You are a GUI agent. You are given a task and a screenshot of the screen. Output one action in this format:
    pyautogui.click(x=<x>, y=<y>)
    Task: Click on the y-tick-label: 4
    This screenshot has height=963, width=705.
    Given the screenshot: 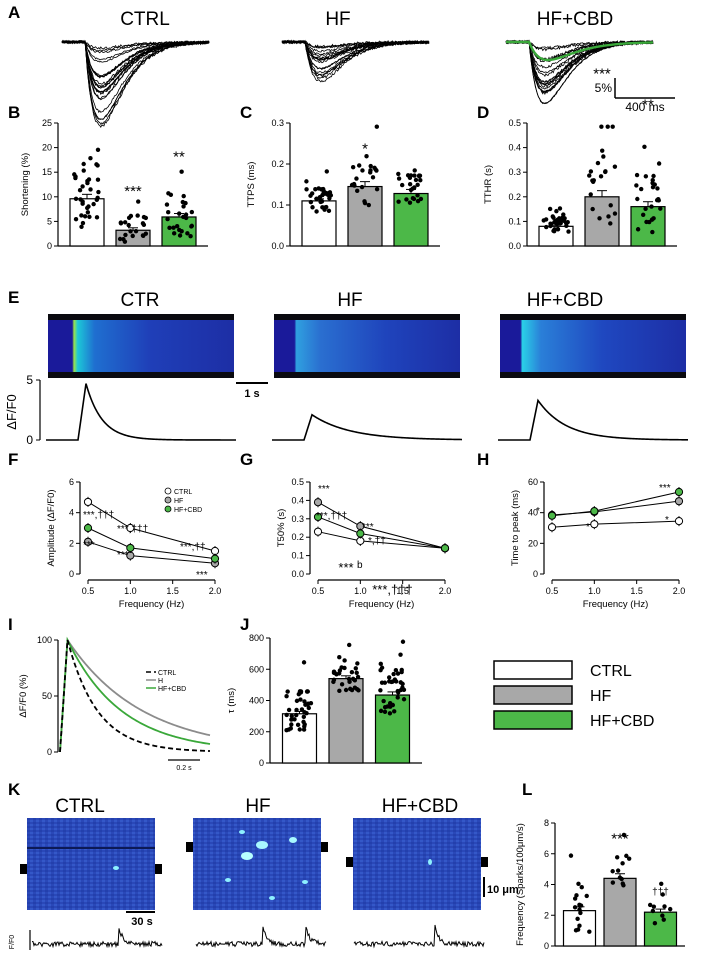 What is the action you would take?
    pyautogui.click(x=71, y=513)
    